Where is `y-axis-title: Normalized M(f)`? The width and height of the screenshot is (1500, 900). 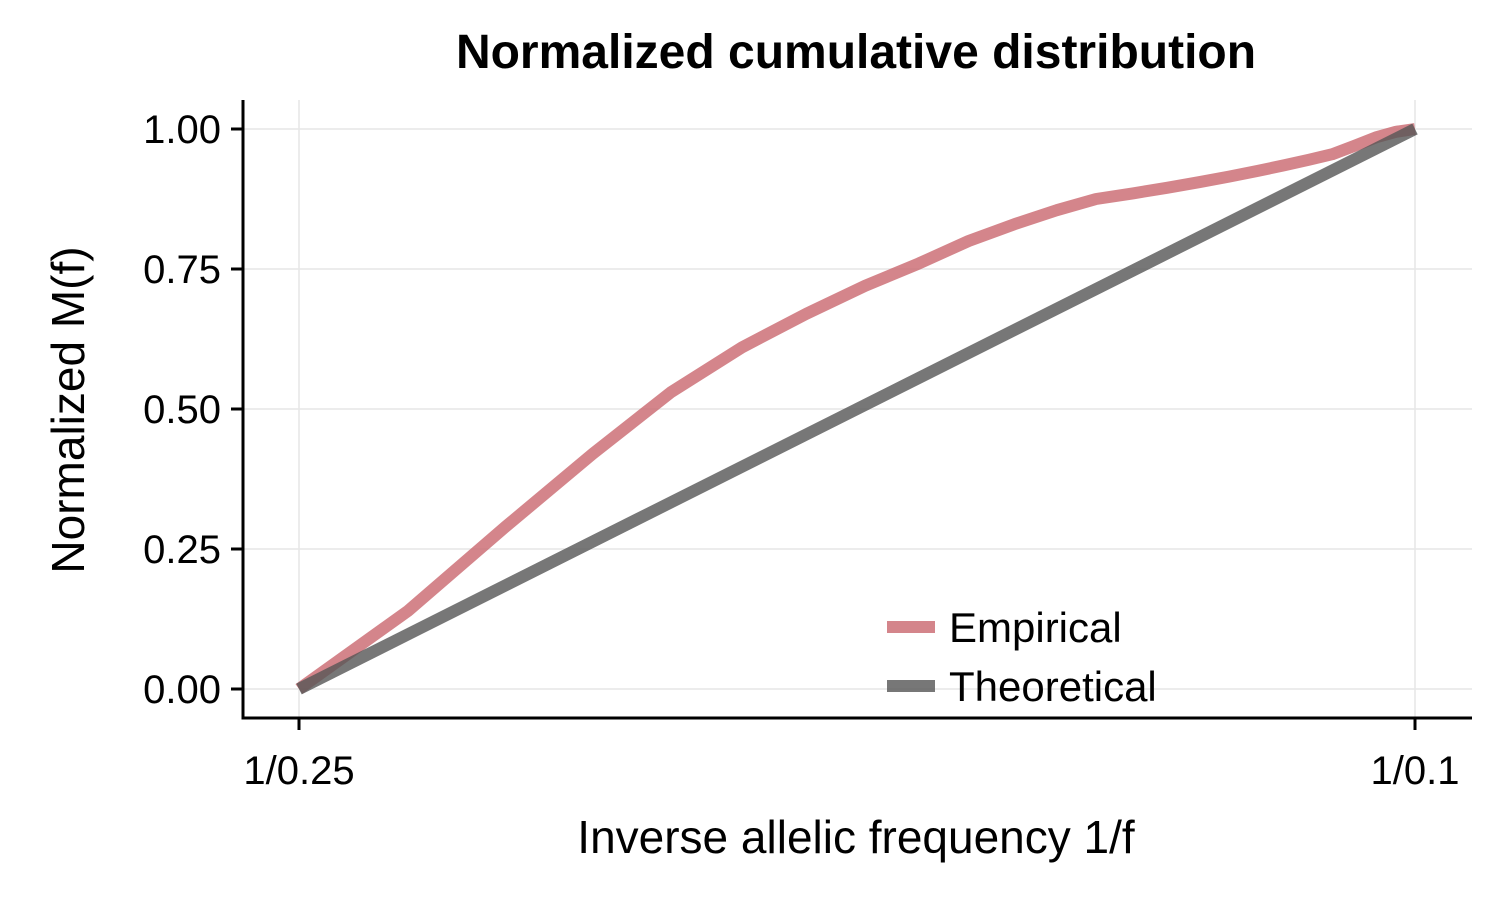 y-axis-title: Normalized M(f) is located at coordinates (68, 409).